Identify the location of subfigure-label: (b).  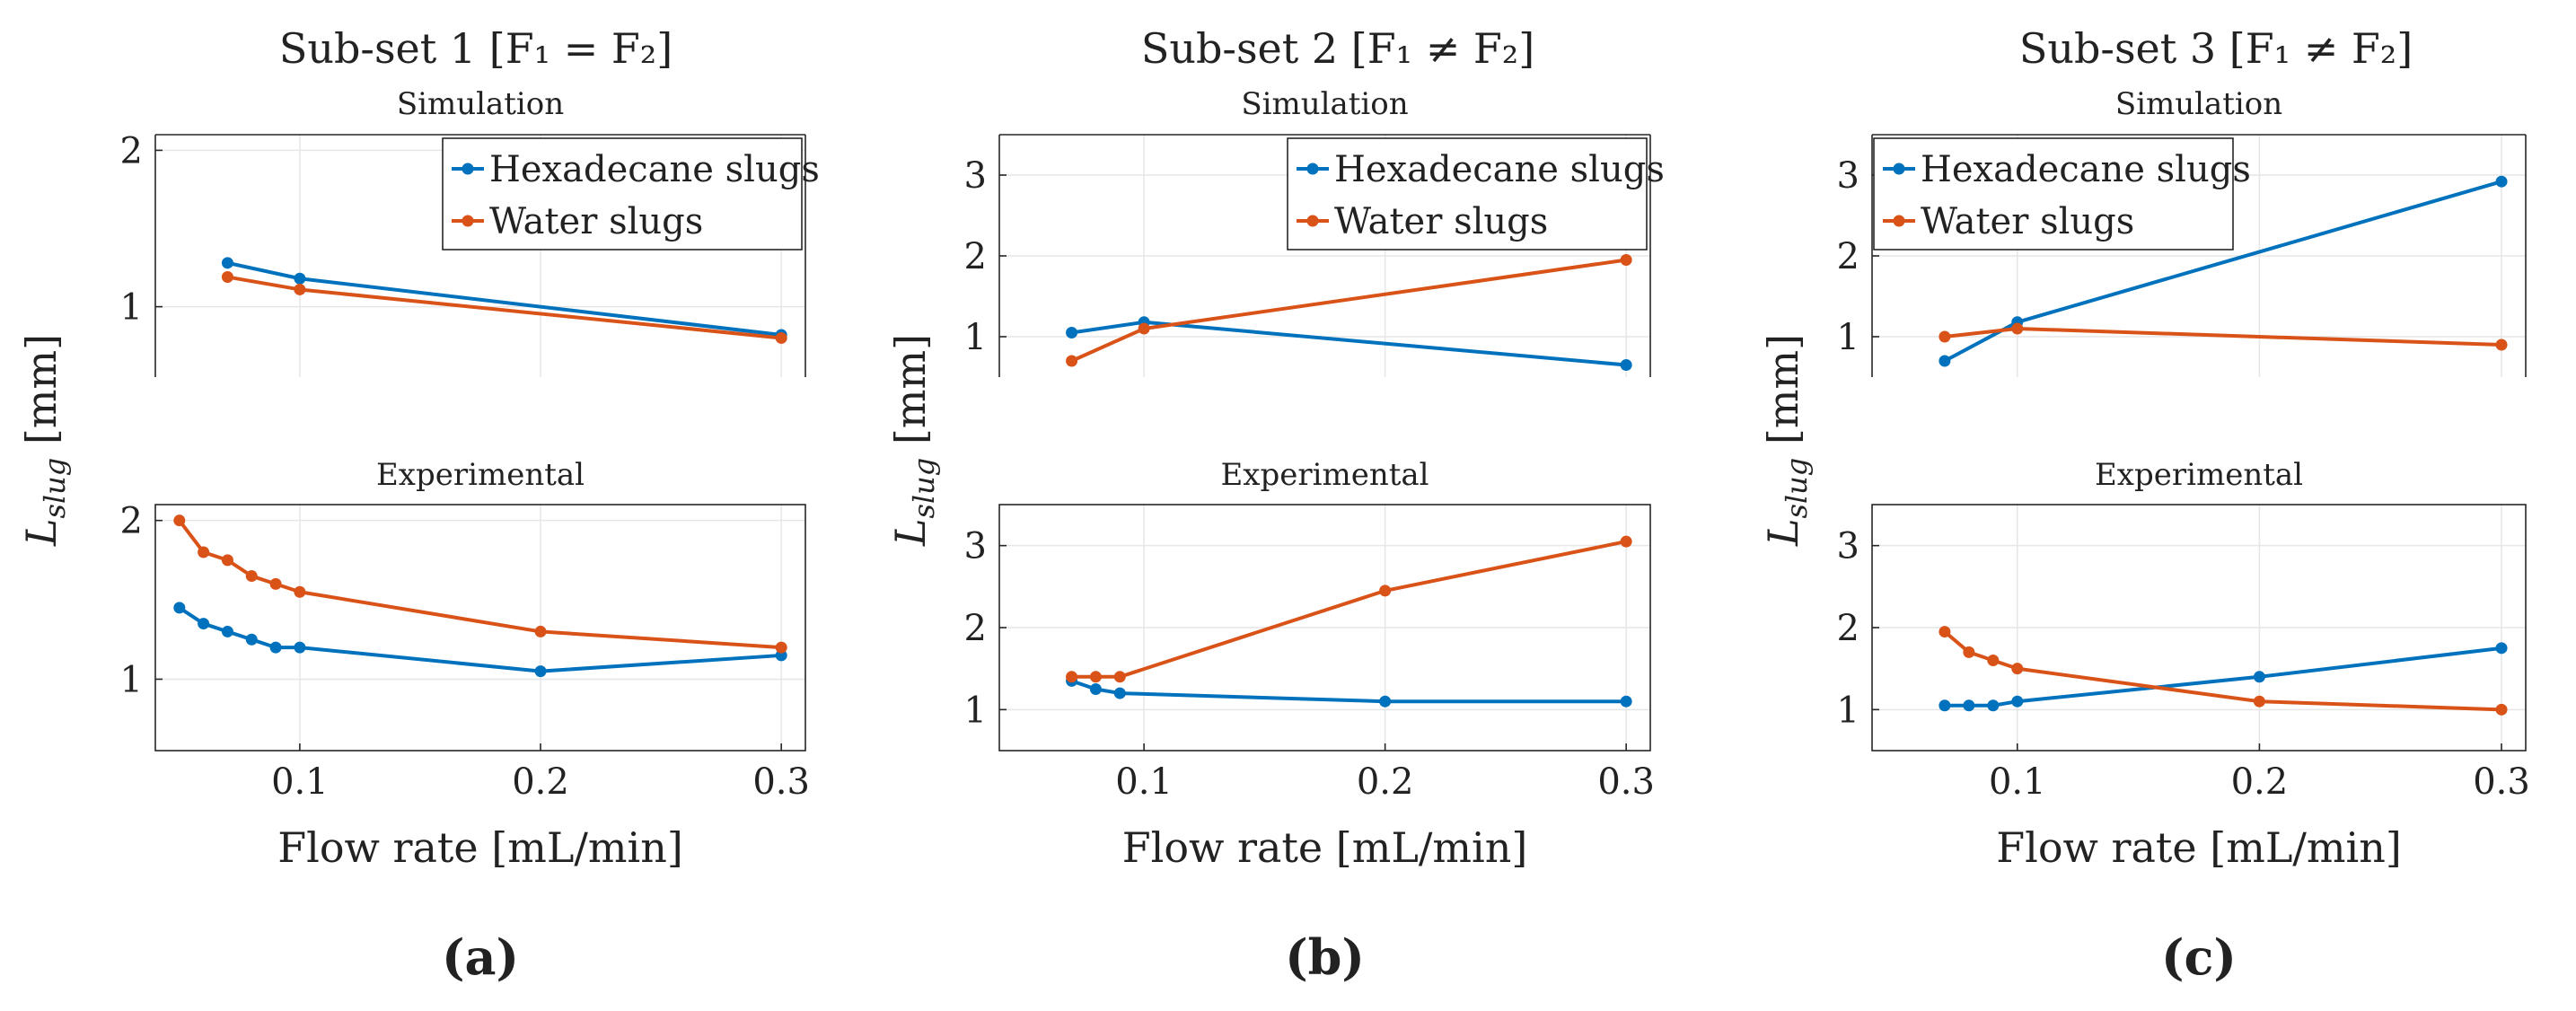
(1325, 957).